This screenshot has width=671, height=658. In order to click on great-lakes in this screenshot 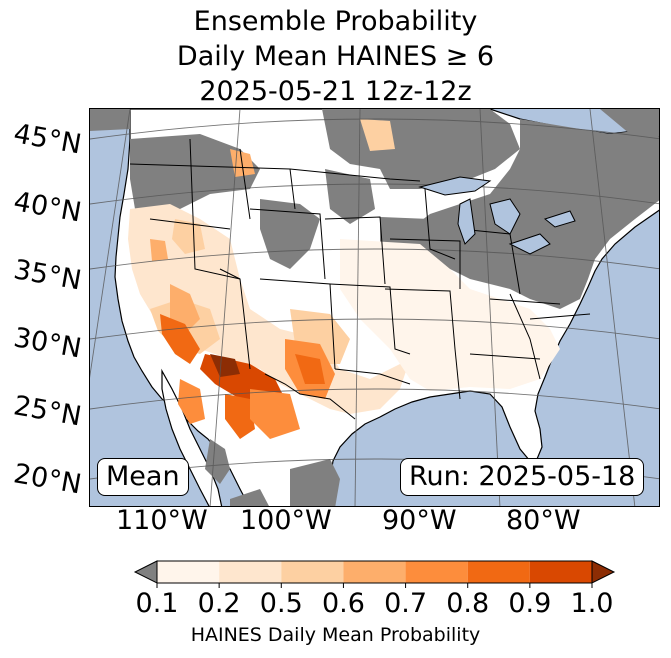, I will do `click(497, 215)`.